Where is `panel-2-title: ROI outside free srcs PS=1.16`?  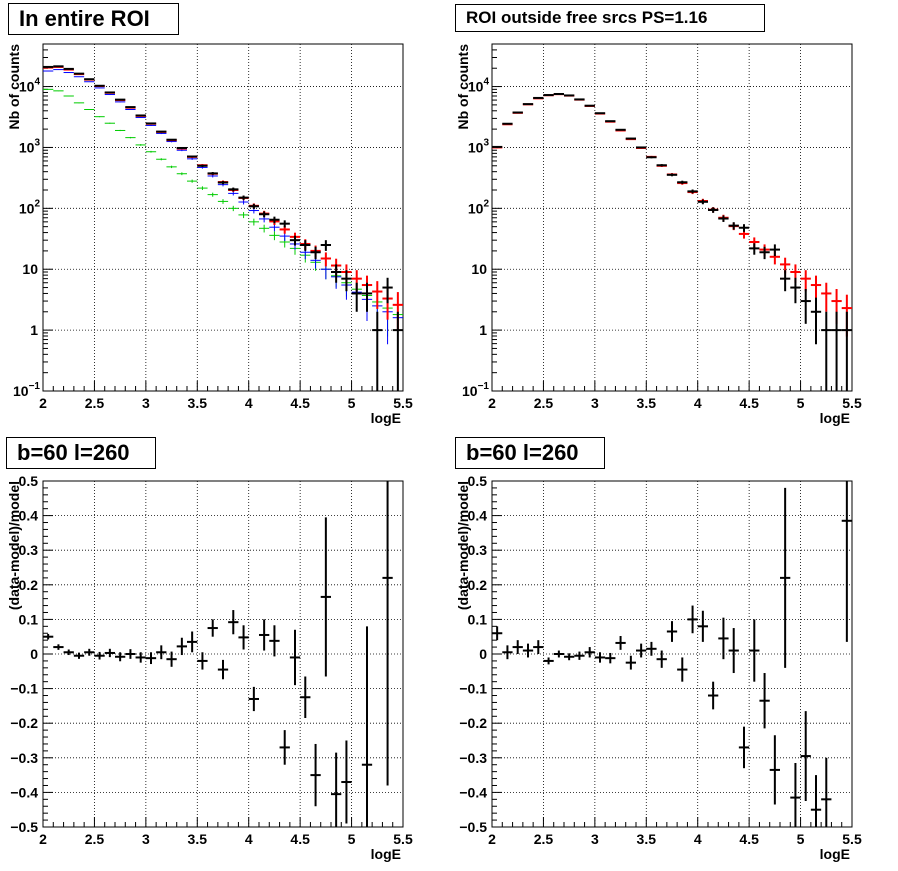 panel-2-title: ROI outside free srcs PS=1.16 is located at coordinates (610, 18).